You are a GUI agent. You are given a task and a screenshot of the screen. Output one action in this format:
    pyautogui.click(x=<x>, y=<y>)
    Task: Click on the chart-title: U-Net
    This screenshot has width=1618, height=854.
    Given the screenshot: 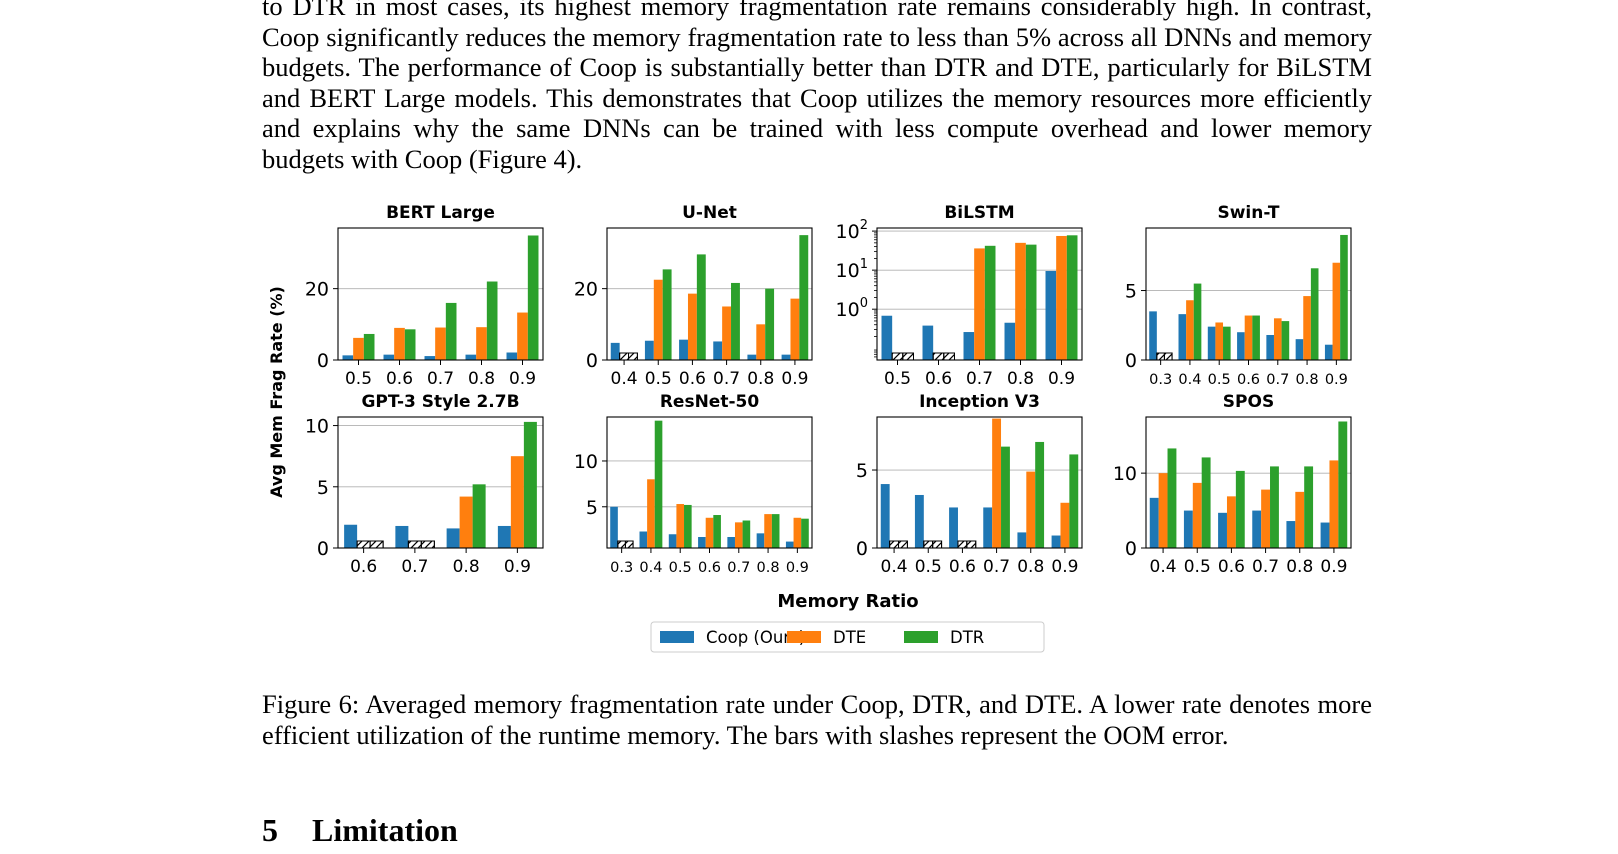 What is the action you would take?
    pyautogui.click(x=709, y=213)
    